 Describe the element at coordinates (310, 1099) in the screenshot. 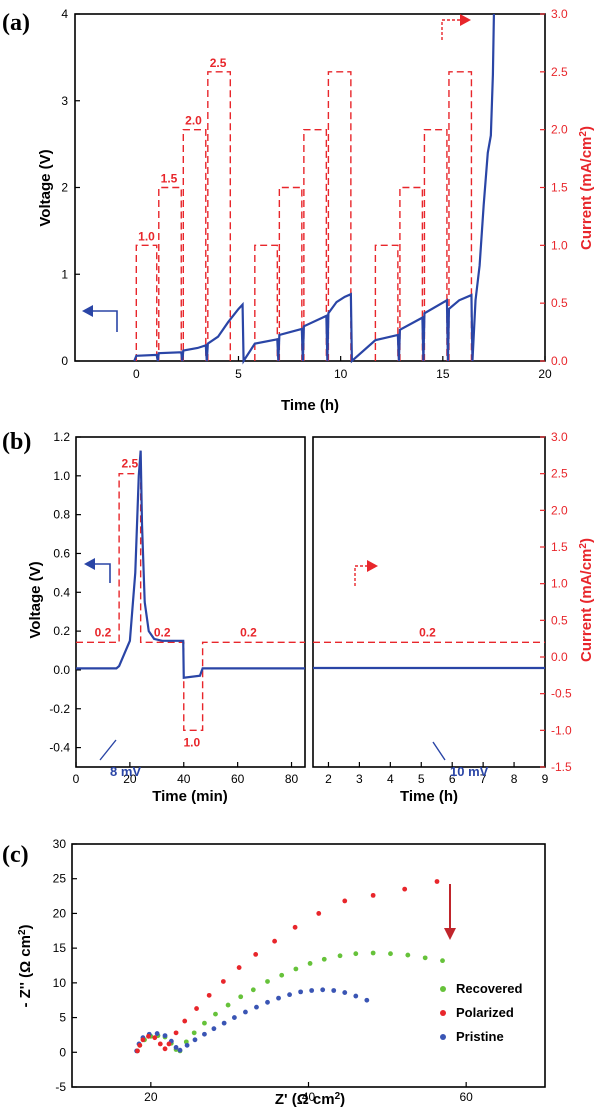

I see `panel-c-xlabel: Z' (Ω cm2)` at that location.